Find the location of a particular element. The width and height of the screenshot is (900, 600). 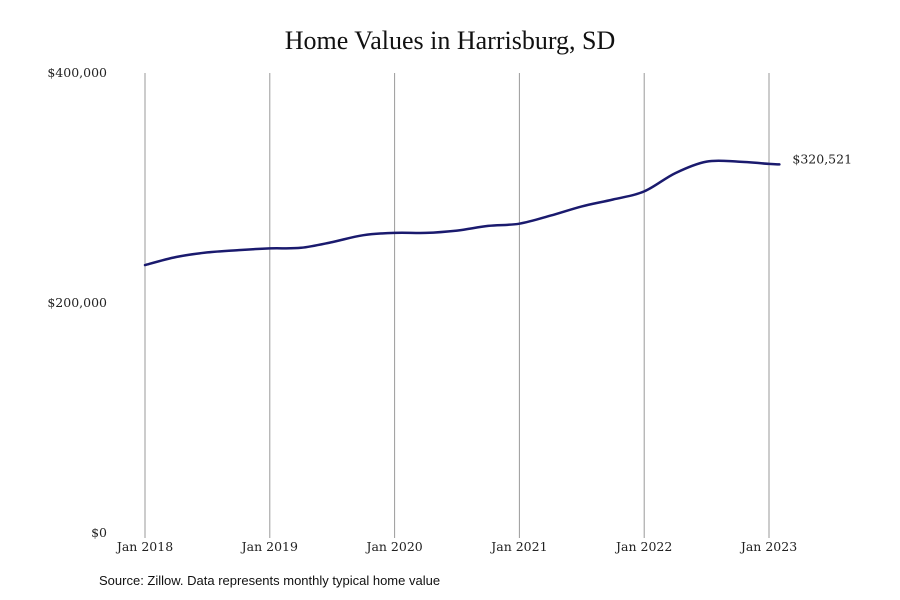

x-tick-label: Jan 2021 is located at coordinates (518, 546).